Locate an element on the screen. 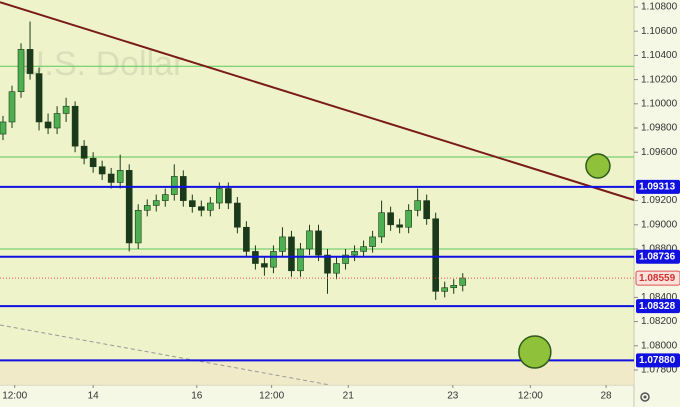  level-label: 1.08328 is located at coordinates (657, 306).